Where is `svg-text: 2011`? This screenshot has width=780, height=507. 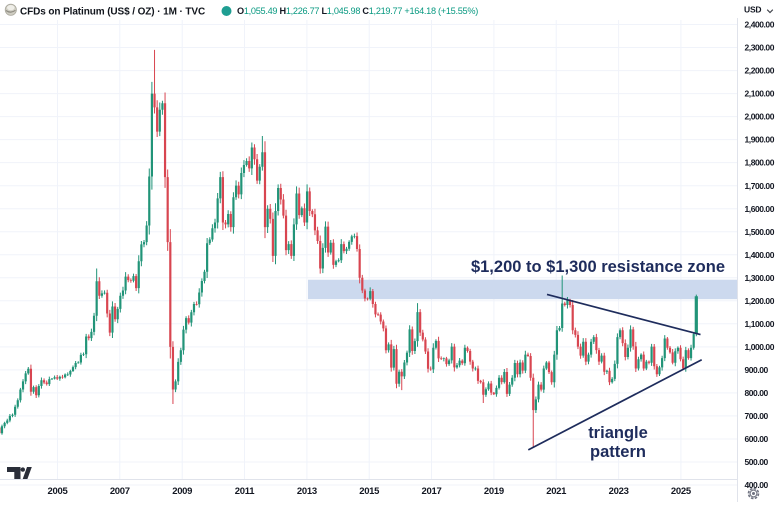 svg-text: 2011 is located at coordinates (245, 491).